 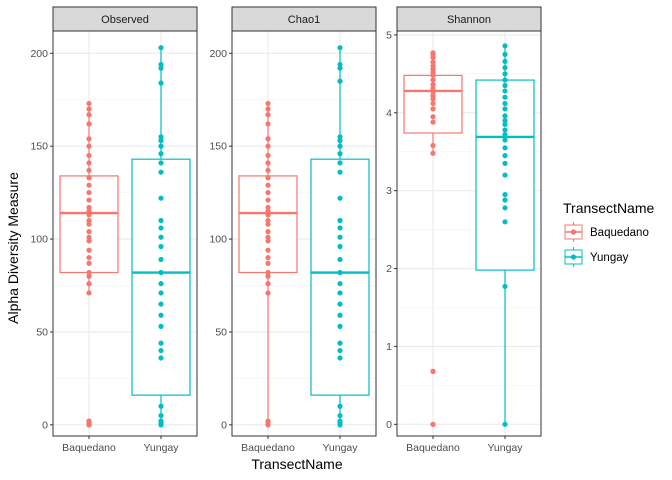 I want to click on legend: TransectName Baquedano Yungay, so click(x=609, y=233).